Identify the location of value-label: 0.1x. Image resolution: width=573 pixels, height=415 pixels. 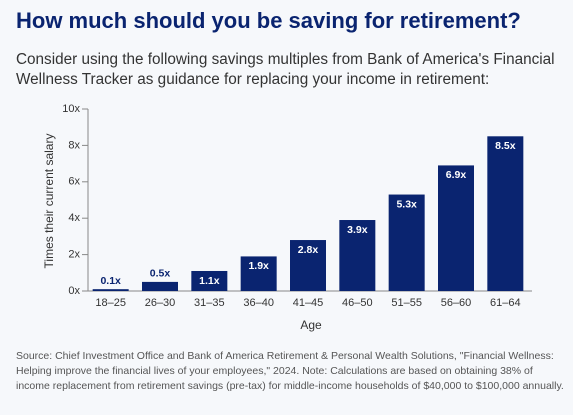
(110, 281).